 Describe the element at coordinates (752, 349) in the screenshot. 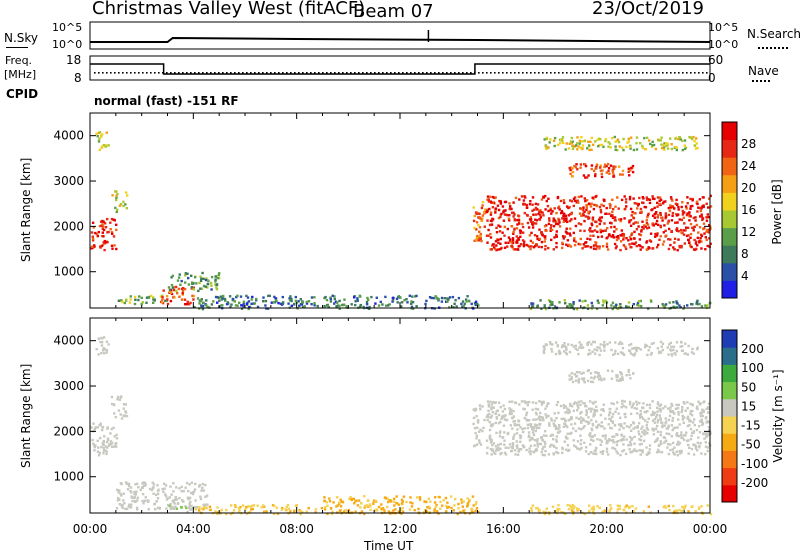

I see `colorbar-tick-label: 200` at that location.